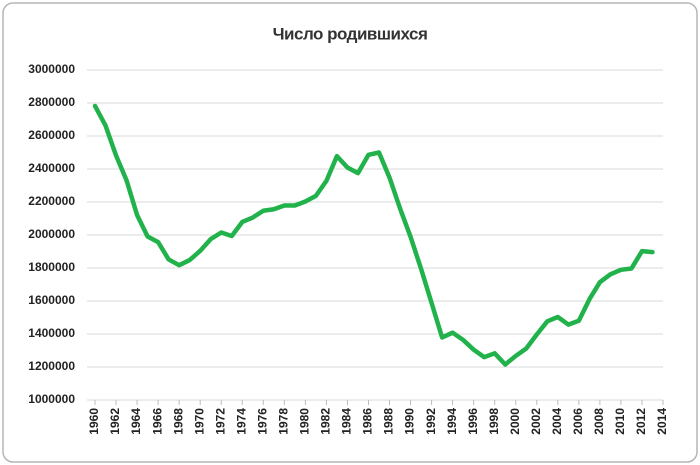 The height and width of the screenshot is (465, 700). I want to click on y-tick-label: 2000000, so click(51, 234).